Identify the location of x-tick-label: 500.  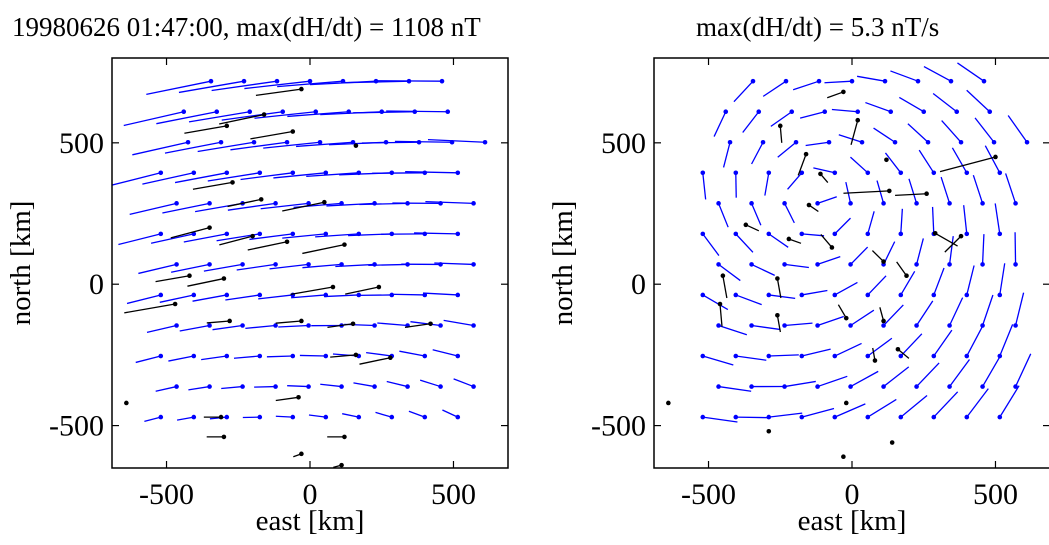
(453, 494).